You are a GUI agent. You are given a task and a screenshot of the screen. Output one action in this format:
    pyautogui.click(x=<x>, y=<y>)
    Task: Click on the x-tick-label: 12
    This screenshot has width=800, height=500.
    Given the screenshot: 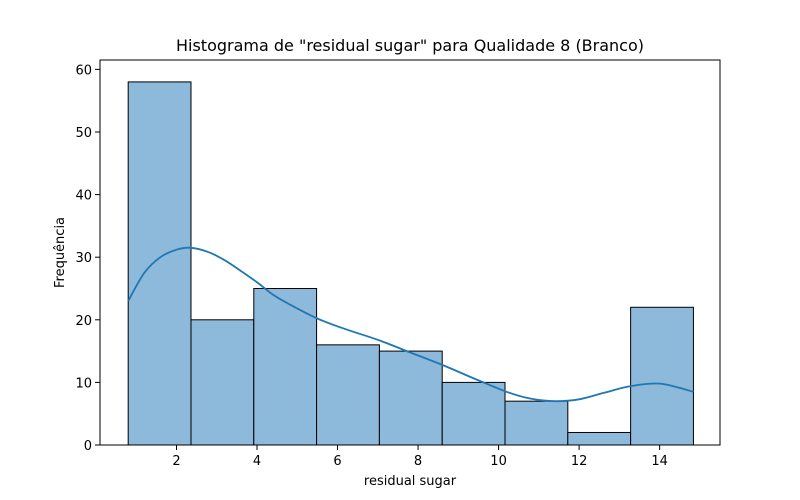 What is the action you would take?
    pyautogui.click(x=579, y=461)
    